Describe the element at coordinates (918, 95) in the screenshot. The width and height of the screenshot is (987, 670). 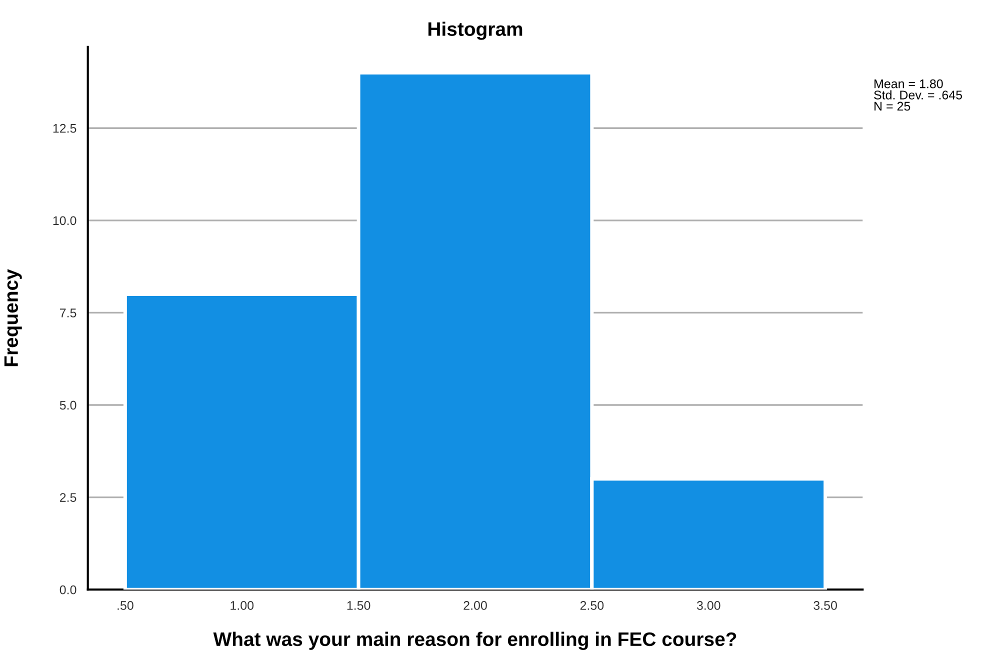
I see `text: Mean = 1.80 Std. Dev. = .645 N = 25` at that location.